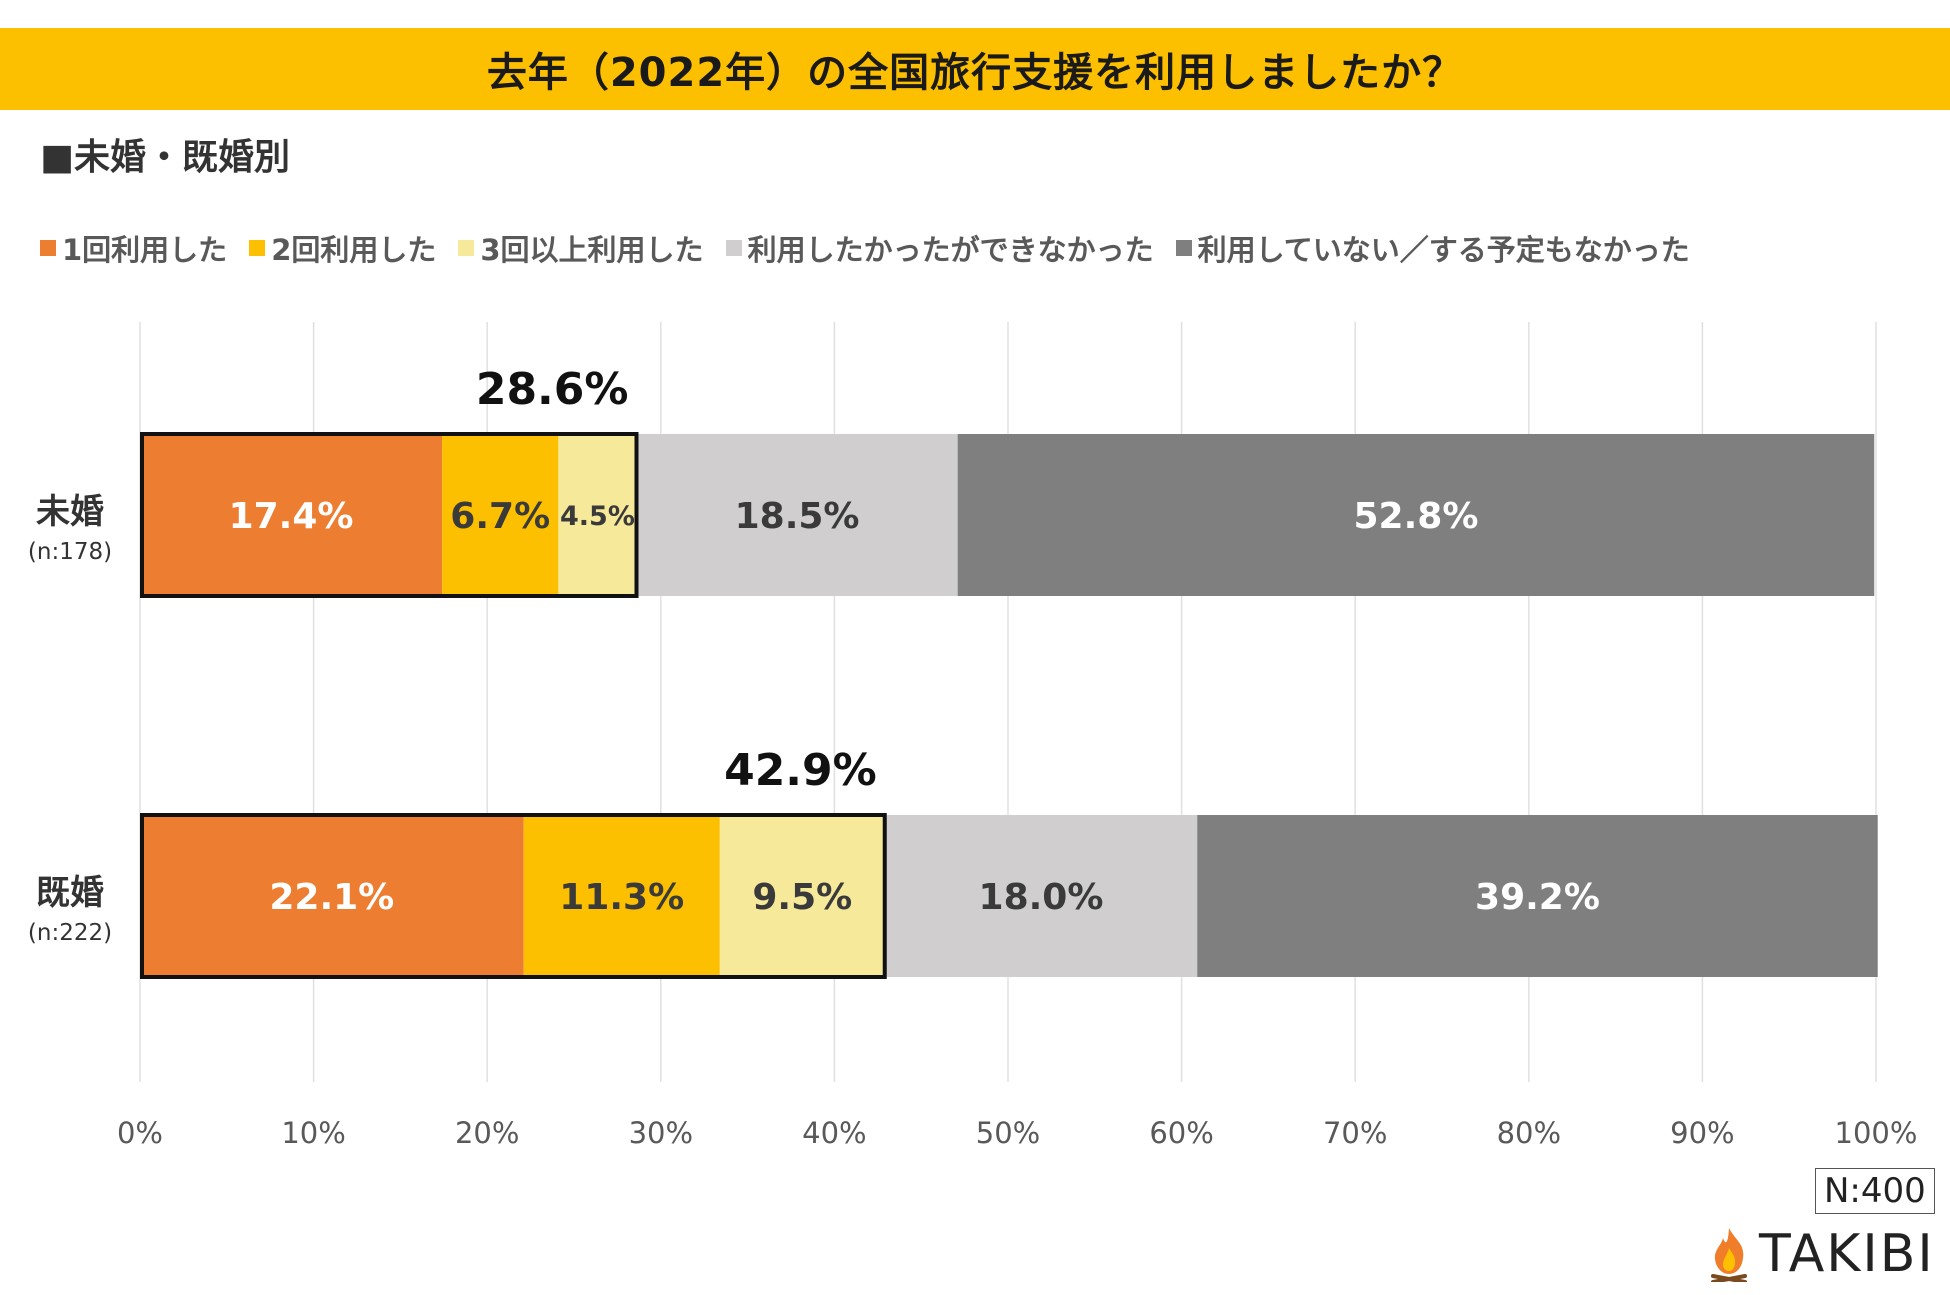 The image size is (1950, 1295). Describe the element at coordinates (1355, 1133) in the screenshot. I see `x-tick-label: 70%` at that location.